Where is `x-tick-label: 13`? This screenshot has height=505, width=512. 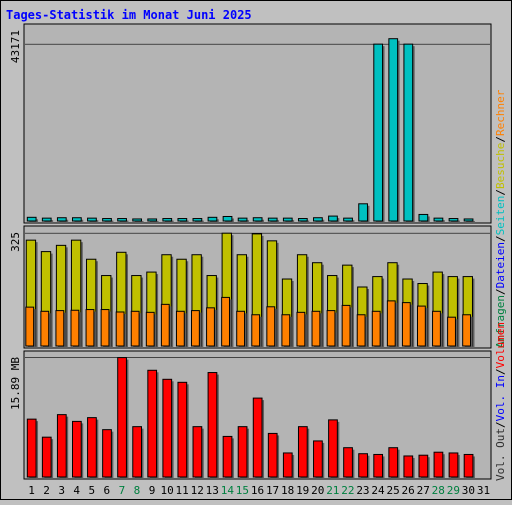
x-tick-label: 13 is located at coordinates (212, 490).